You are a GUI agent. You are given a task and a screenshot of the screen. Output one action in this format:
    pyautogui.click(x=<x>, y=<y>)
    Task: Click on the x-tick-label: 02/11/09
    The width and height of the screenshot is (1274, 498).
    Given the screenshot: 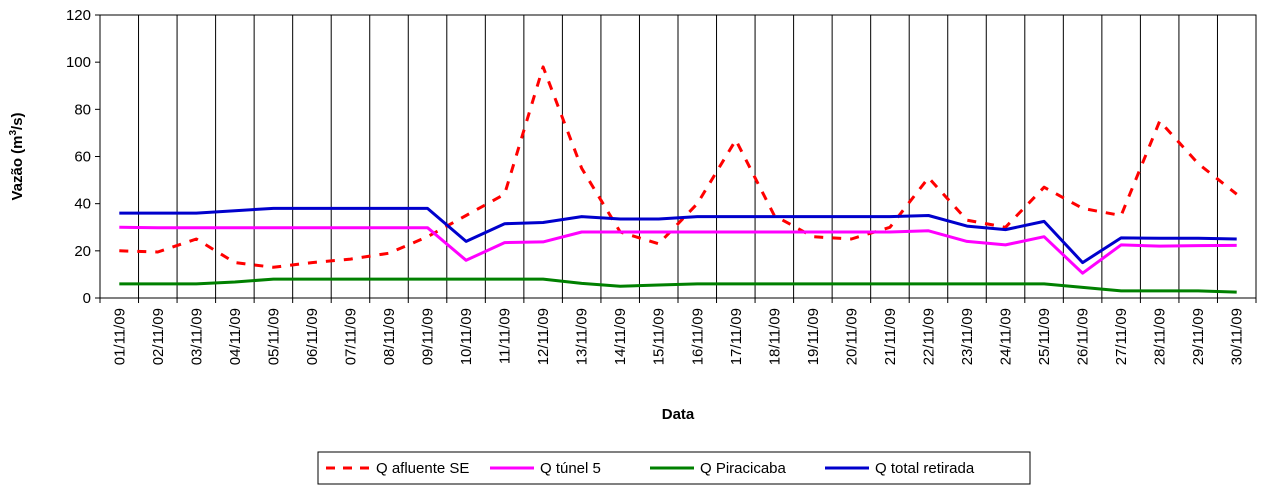 What is the action you would take?
    pyautogui.click(x=158, y=336)
    